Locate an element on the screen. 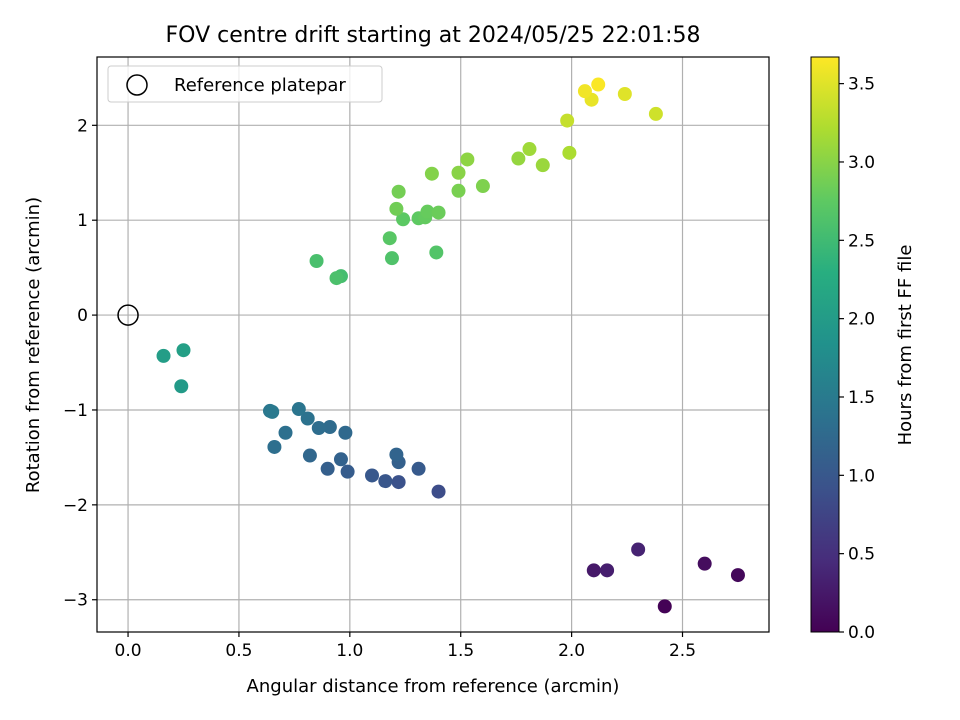 The image size is (960, 720). y-tick-label: 1 is located at coordinates (82, 221).